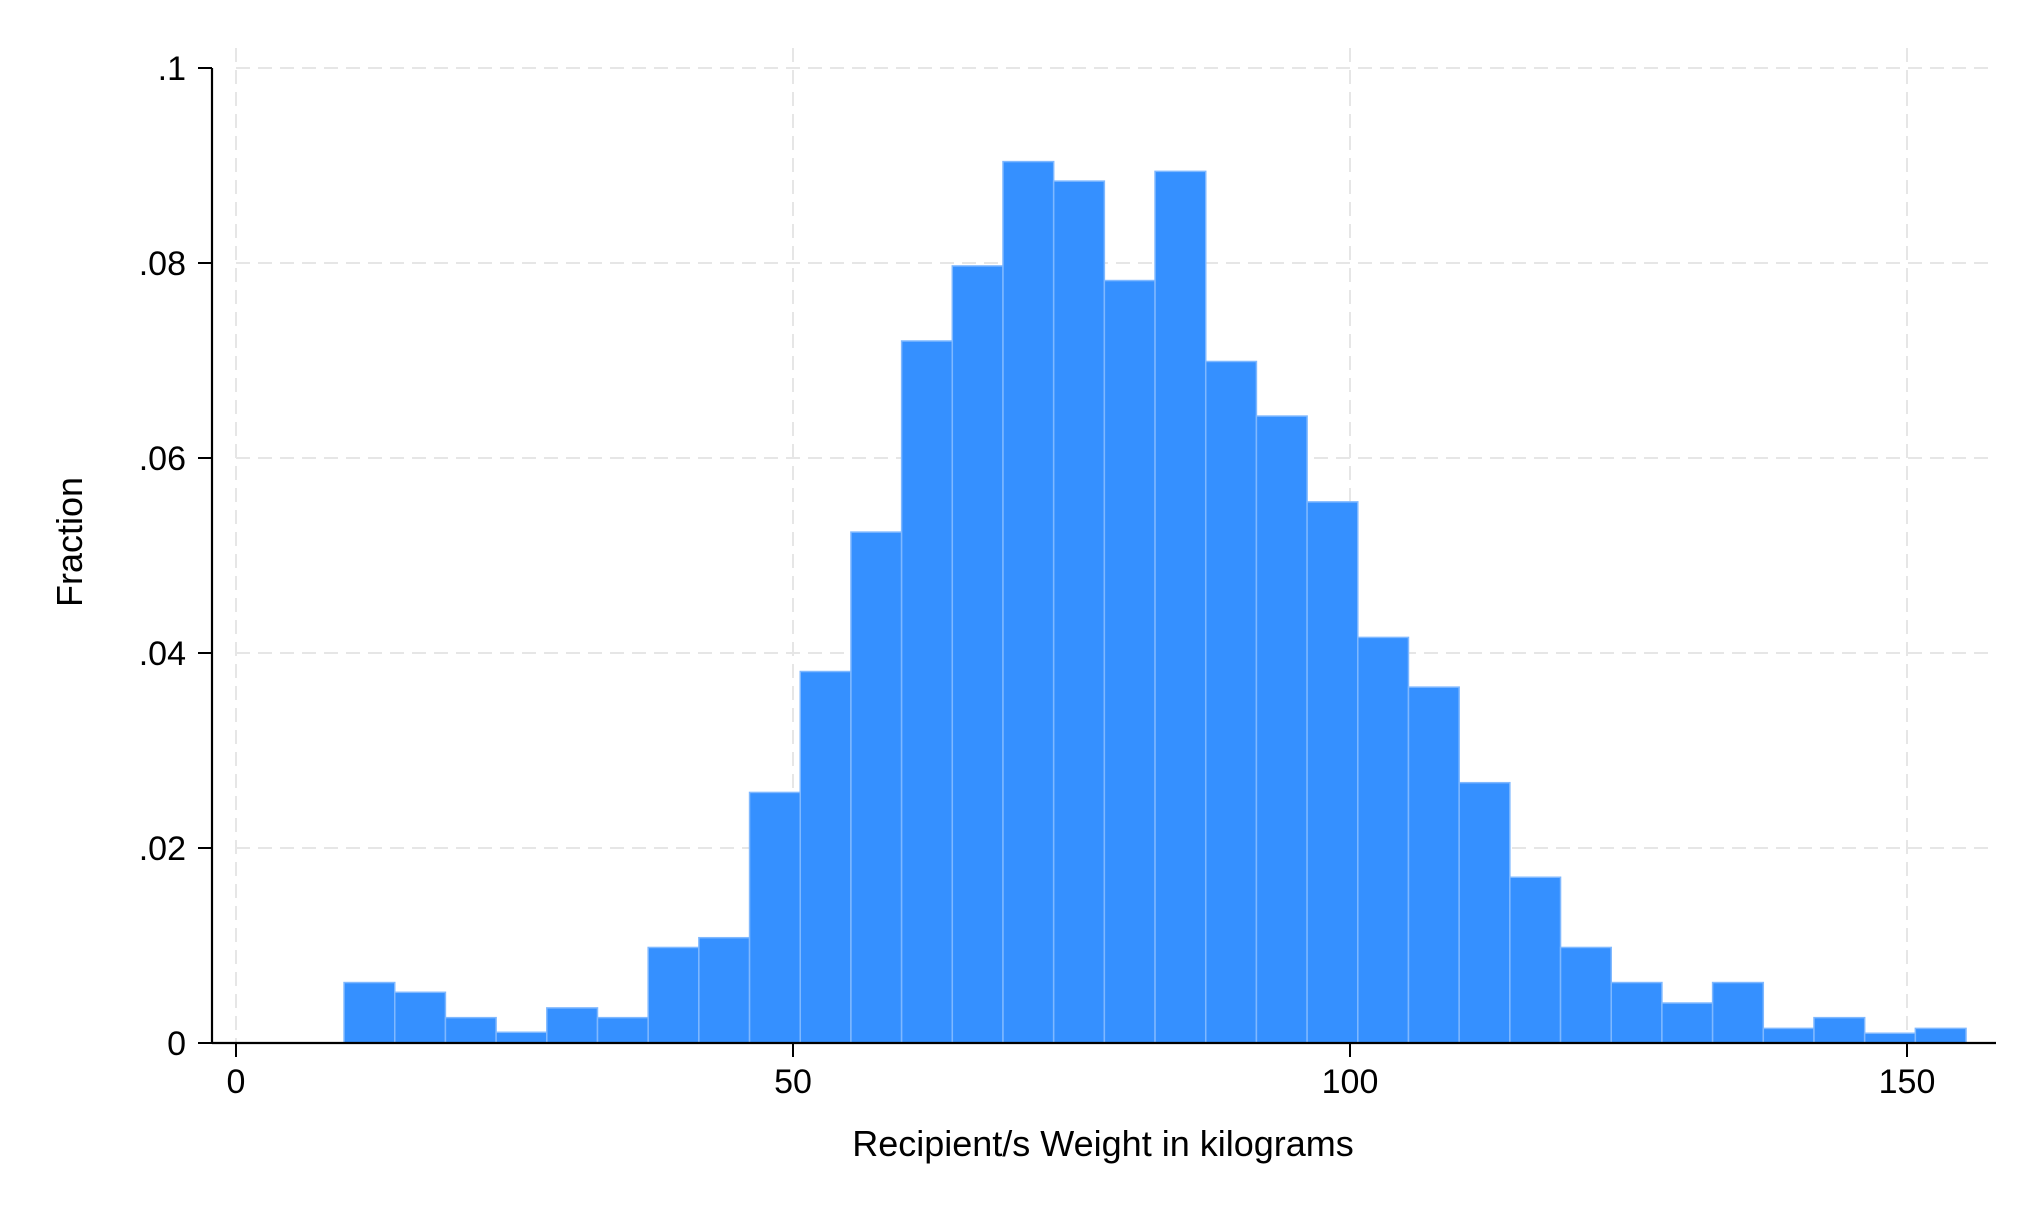 Image resolution: width=2028 pixels, height=1216 pixels. I want to click on y-axis-title: Fraction, so click(69, 542).